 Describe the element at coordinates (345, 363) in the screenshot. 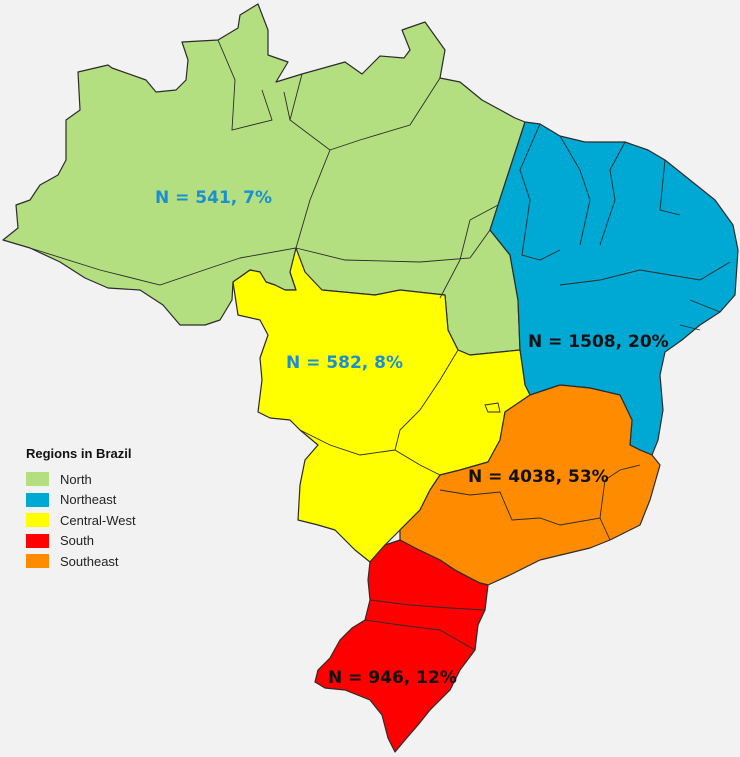

I see `label-centralwest: N = 582, 8%` at that location.